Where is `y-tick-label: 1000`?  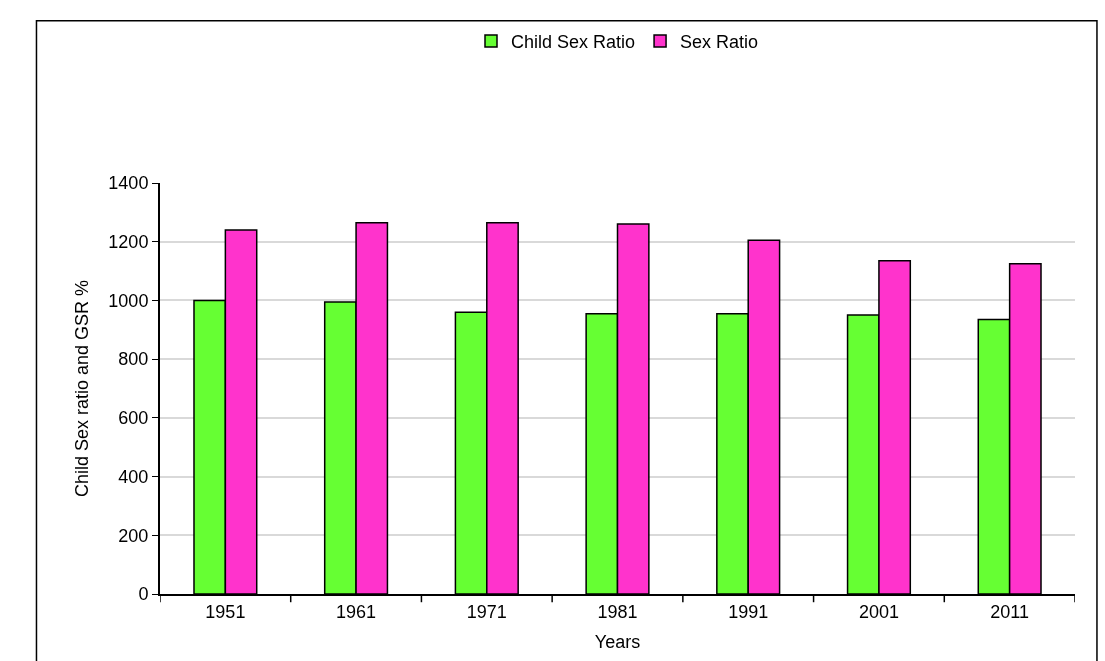
y-tick-label: 1000 is located at coordinates (128, 300).